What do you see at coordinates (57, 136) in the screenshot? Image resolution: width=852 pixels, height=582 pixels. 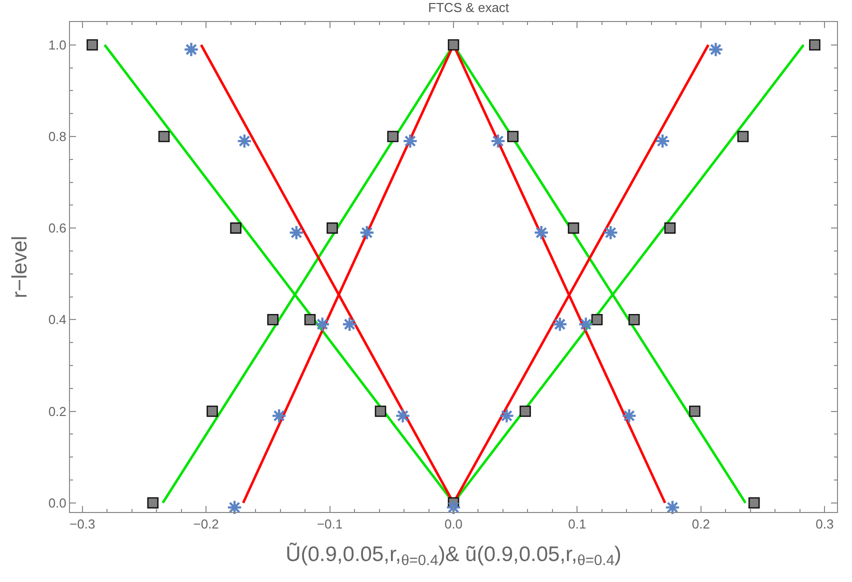 I see `y-tick-label: 0.8` at bounding box center [57, 136].